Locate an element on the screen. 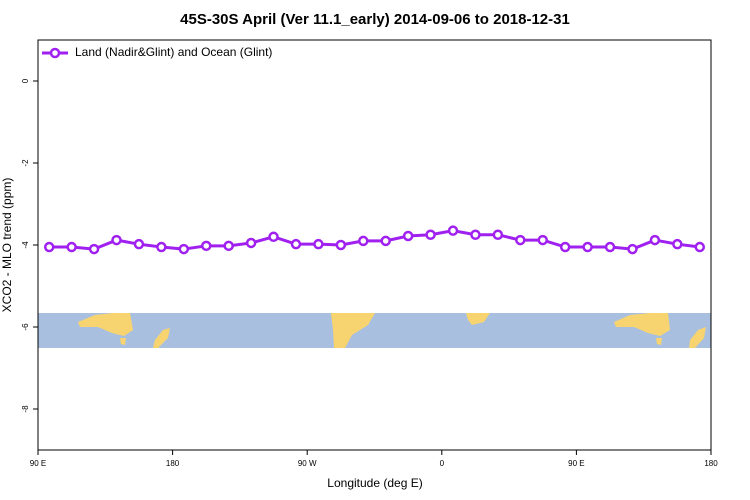 Image resolution: width=750 pixels, height=500 pixels. x-tick-label: 0 is located at coordinates (442, 463).